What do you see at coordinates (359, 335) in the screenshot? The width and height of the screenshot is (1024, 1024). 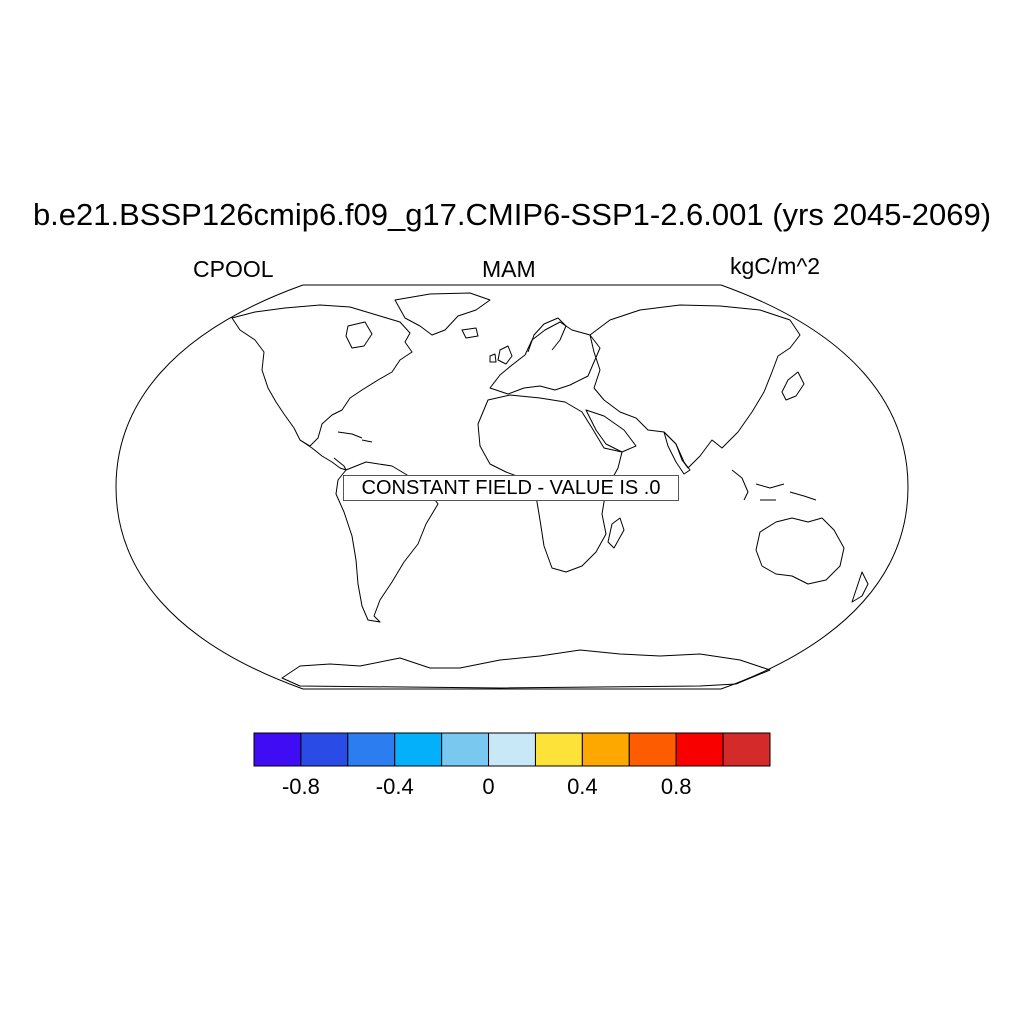 I see `hudson-bay` at bounding box center [359, 335].